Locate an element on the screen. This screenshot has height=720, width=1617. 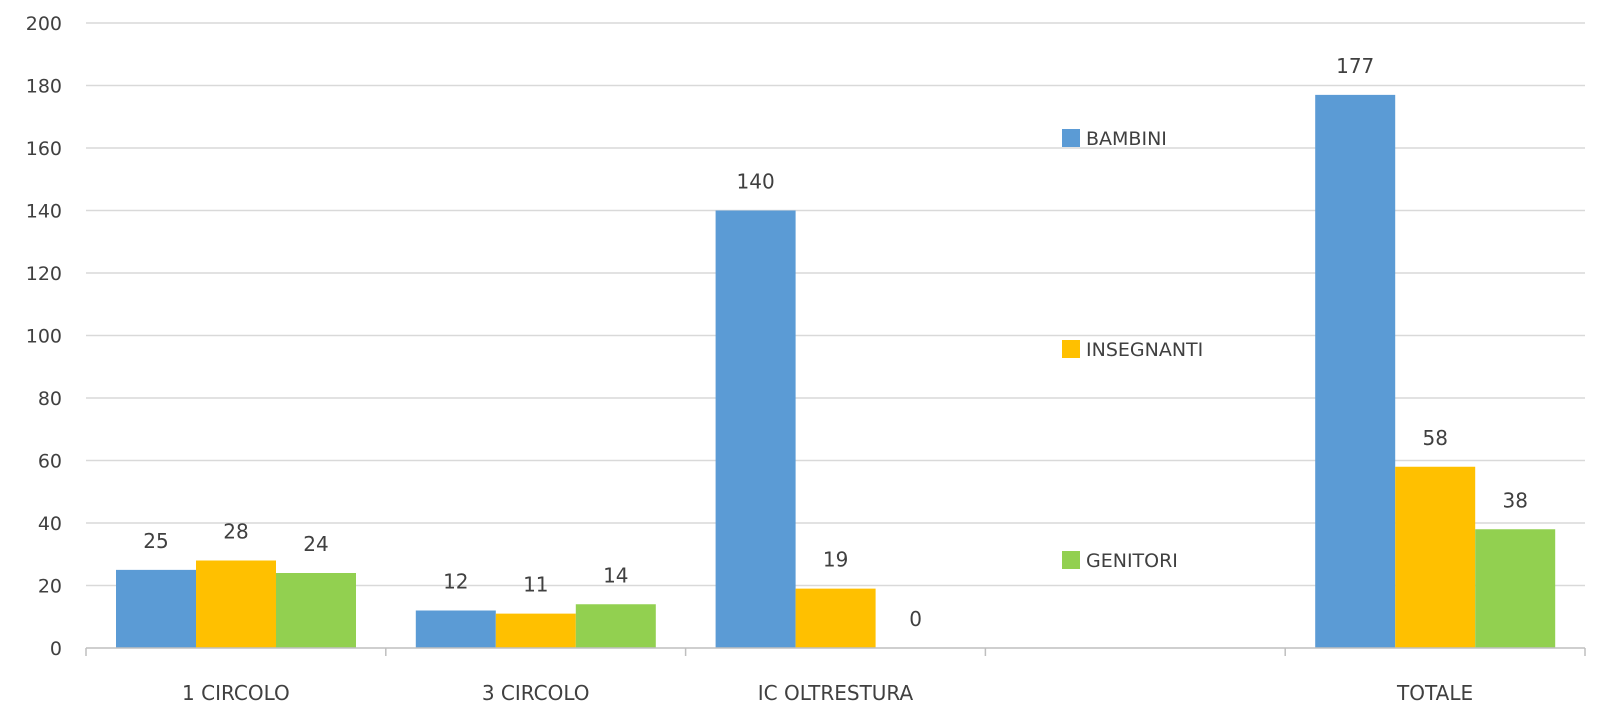
data-label: 25 is located at coordinates (155, 541).